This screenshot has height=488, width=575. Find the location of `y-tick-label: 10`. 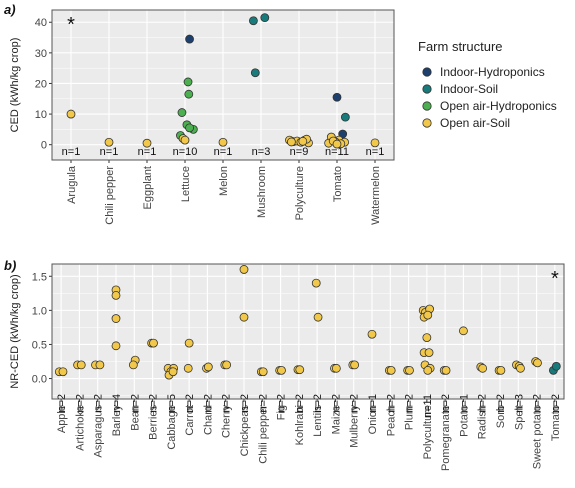

y-tick-label: 10 is located at coordinates (41, 115).